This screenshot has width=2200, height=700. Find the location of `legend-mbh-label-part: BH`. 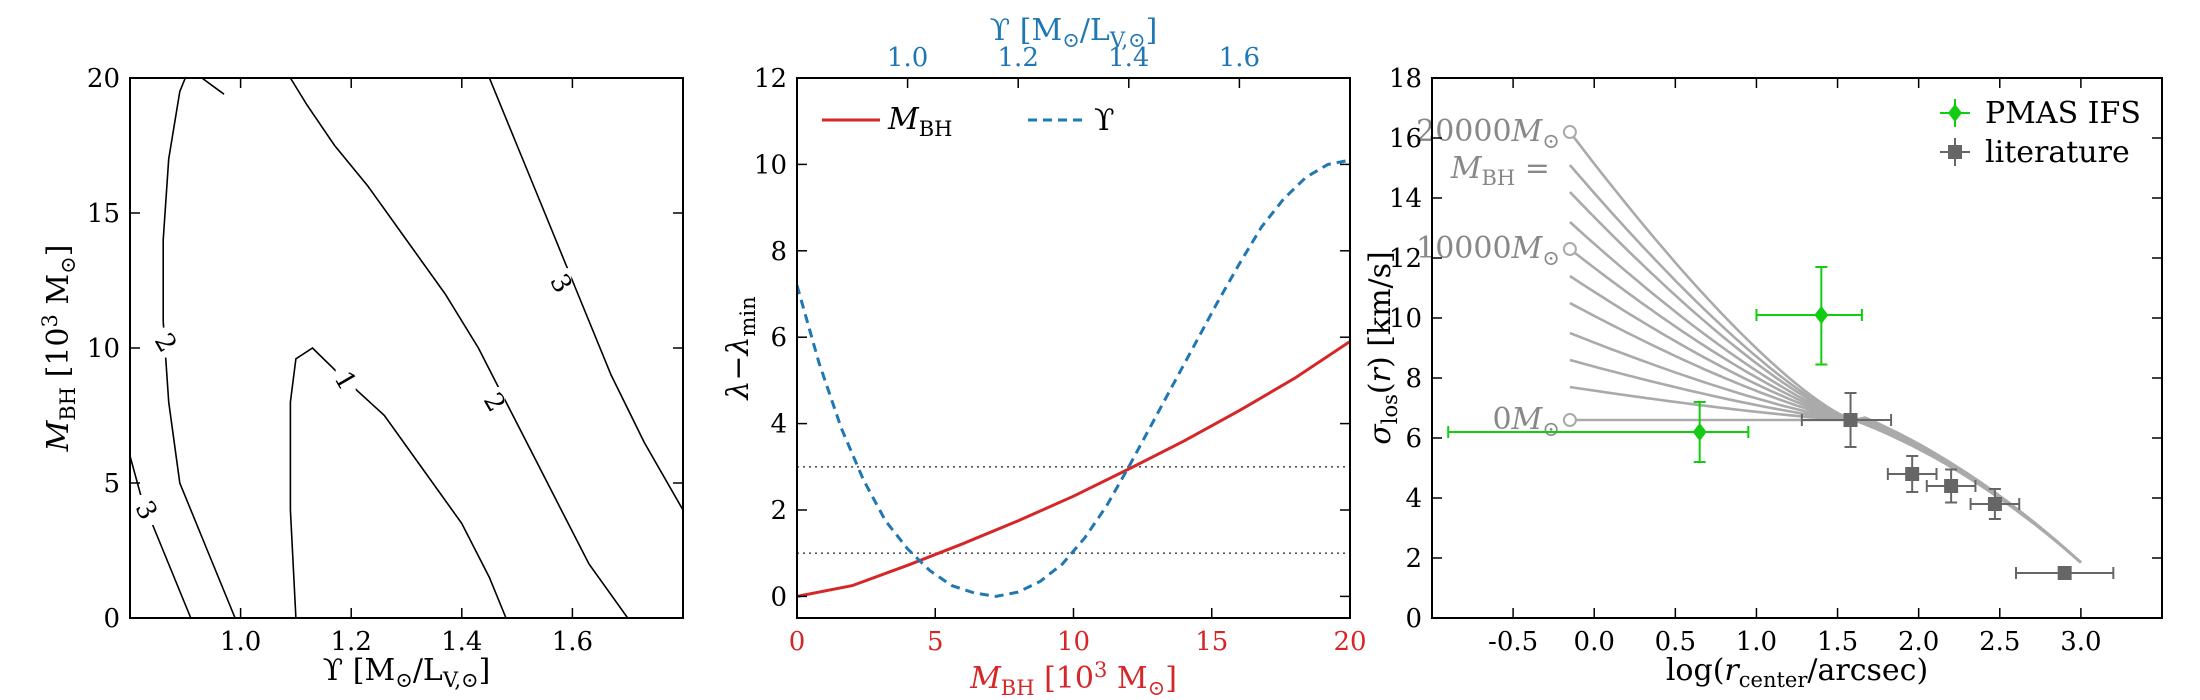

legend-mbh-label-part: BH is located at coordinates (936, 129).